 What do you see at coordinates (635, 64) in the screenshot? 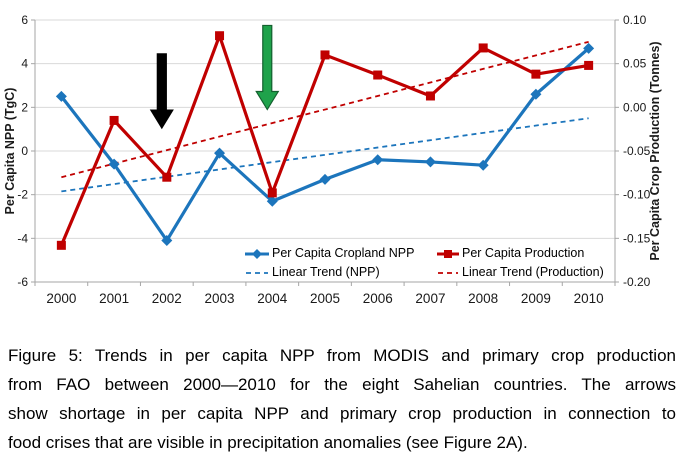
I see `svg-text: 0.05` at bounding box center [635, 64].